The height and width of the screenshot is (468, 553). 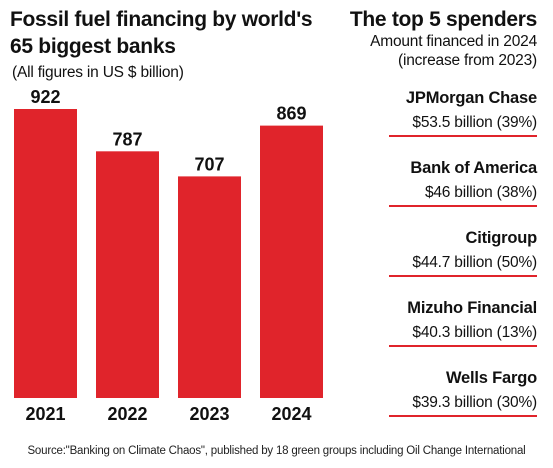 I want to click on spender-amount: $44.7 billion (50%), so click(x=463, y=265).